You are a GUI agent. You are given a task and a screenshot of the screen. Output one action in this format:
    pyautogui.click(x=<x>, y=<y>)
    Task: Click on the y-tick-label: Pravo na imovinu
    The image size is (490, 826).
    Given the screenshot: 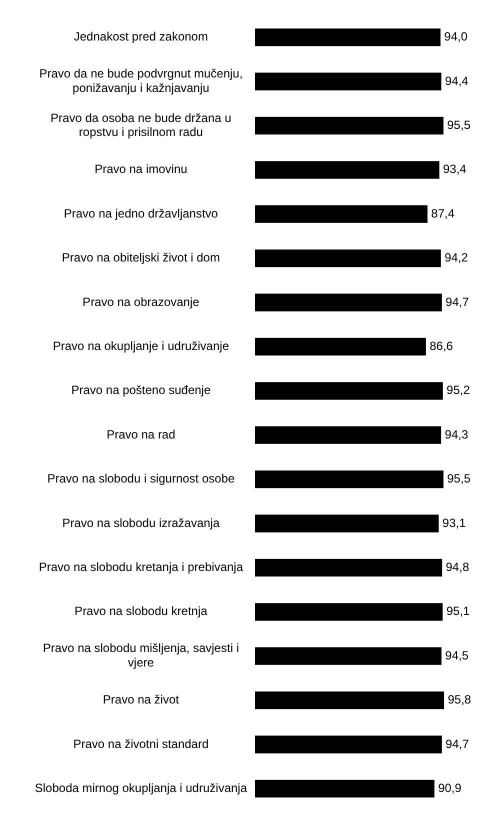 What is the action you would take?
    pyautogui.click(x=141, y=169)
    